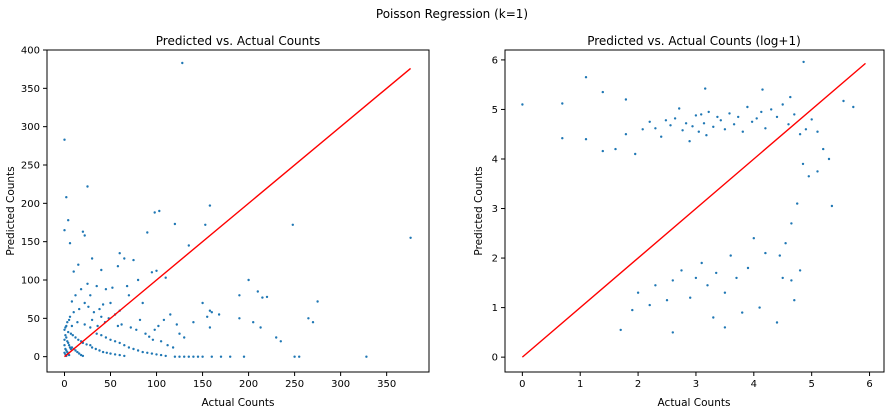 The image size is (894, 414). I want to click on chart-left-xtick-label: 150, so click(202, 384).